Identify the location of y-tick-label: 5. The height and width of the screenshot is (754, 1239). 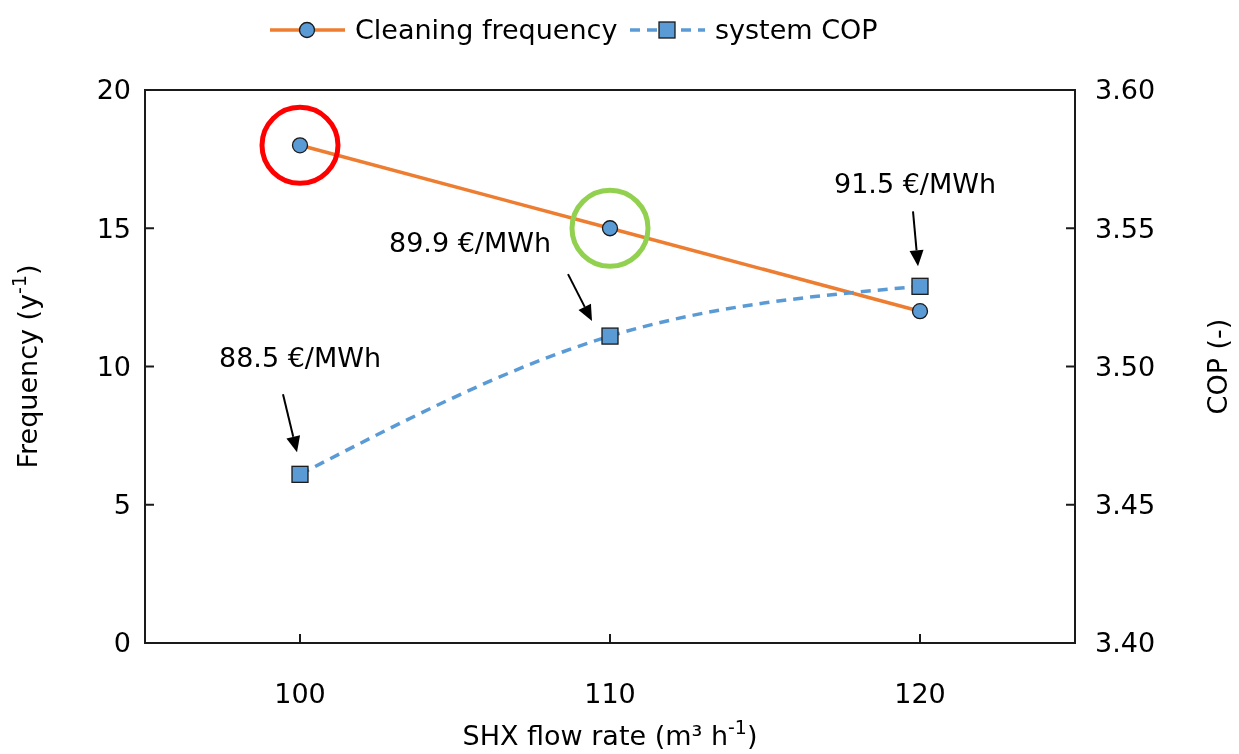
(122, 505).